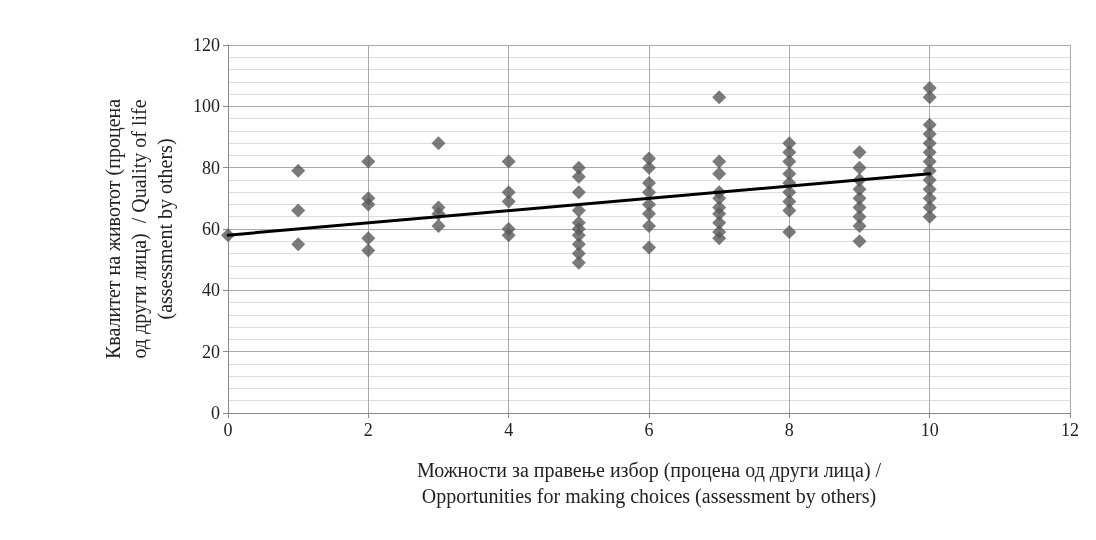  I want to click on y-tick-label: 40, so click(211, 290).